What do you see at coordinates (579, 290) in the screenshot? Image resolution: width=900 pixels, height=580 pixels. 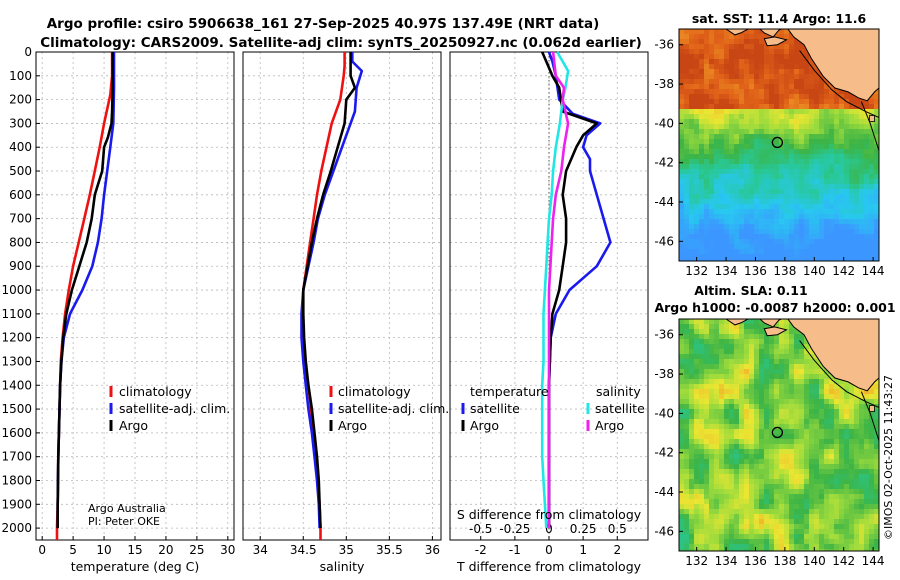 I see `profile-line-t-satellite` at bounding box center [579, 290].